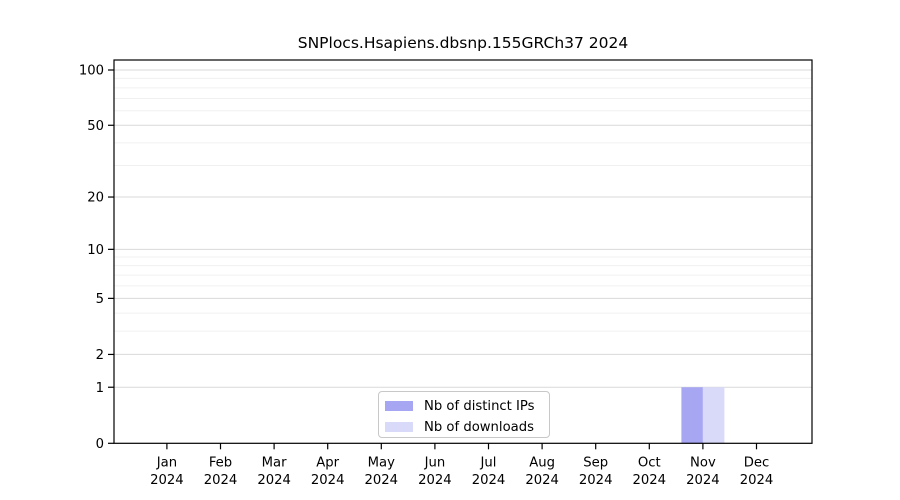 This screenshot has height=500, width=900. I want to click on y-tick-label: 50, so click(95, 126).